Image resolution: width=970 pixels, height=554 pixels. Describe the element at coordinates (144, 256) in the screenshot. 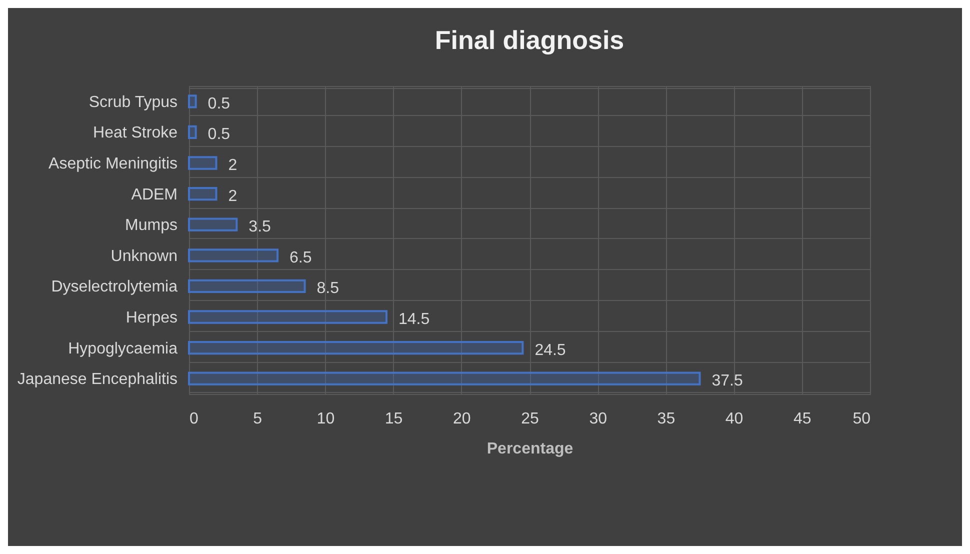

I see `y-tick-label: Unknown` at that location.